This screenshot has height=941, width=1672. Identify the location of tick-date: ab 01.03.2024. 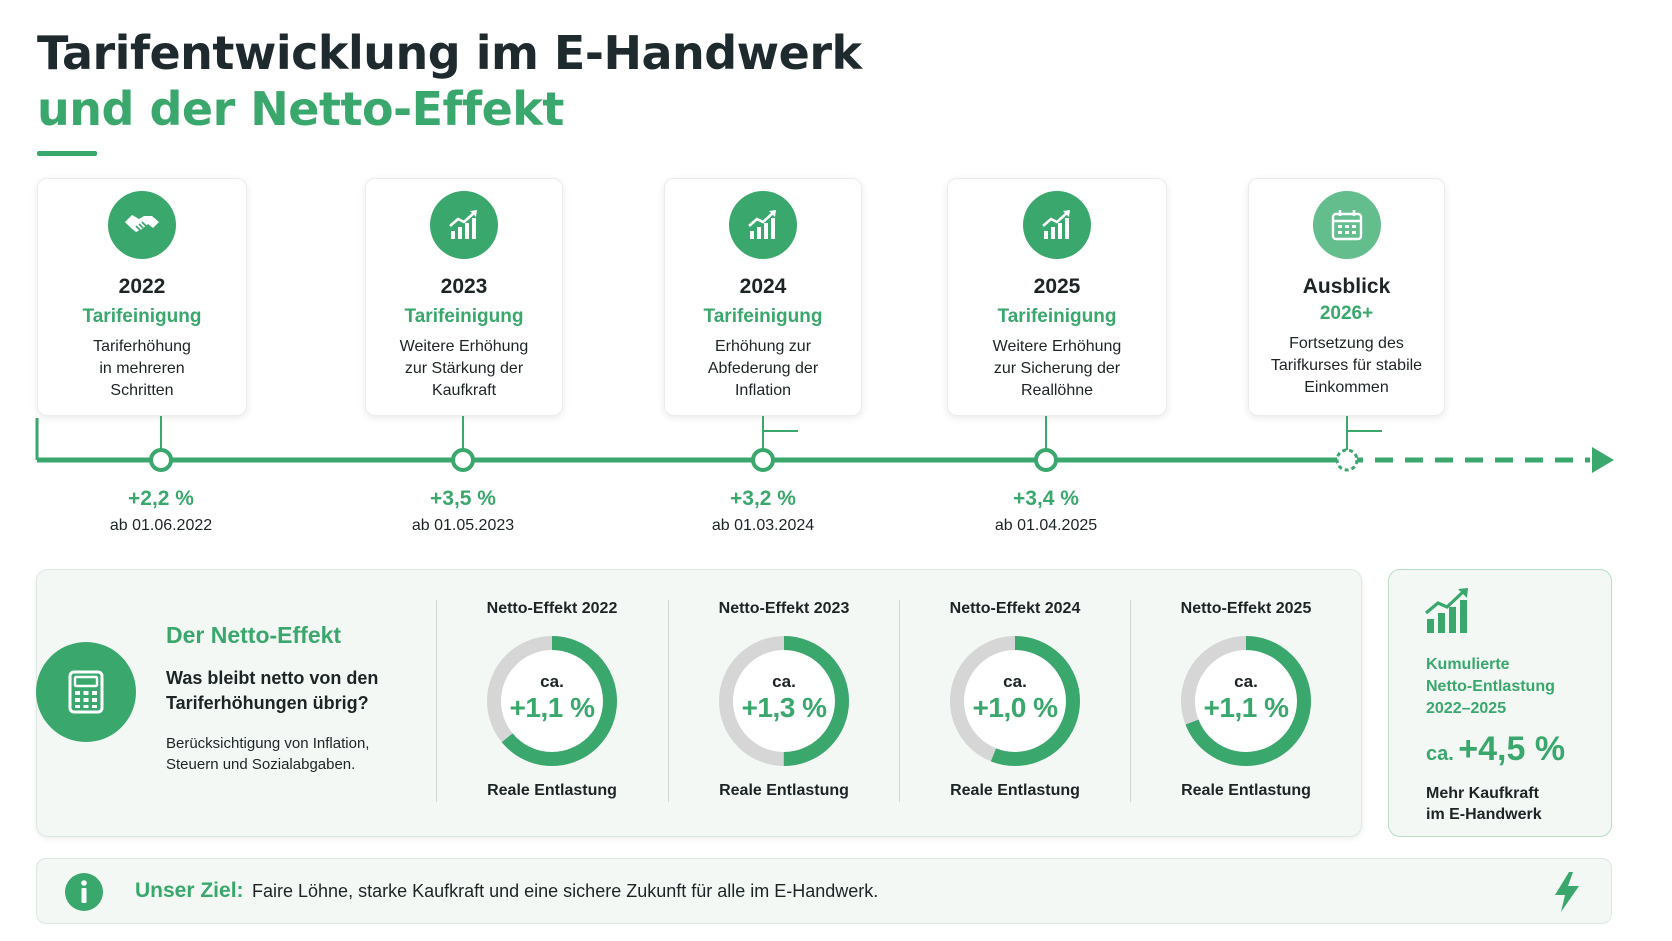
(763, 525).